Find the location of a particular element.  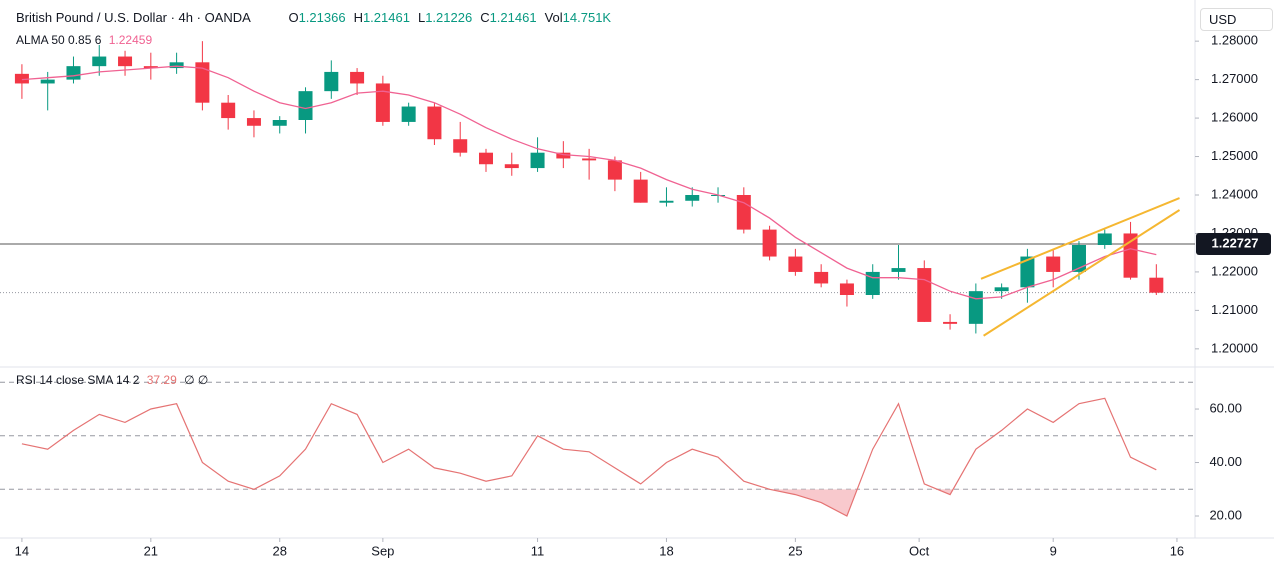

y-tick-label: 1.26000 is located at coordinates (1234, 117).